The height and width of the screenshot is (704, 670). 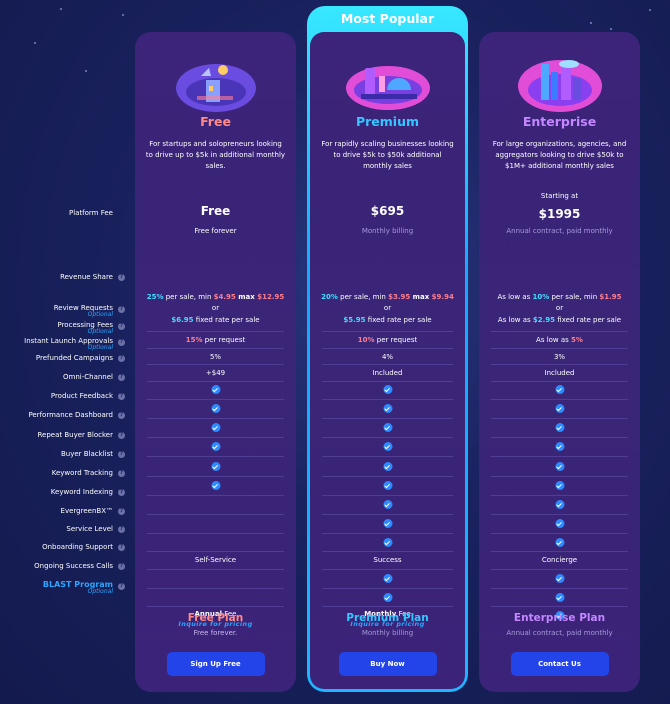 What do you see at coordinates (85, 325) in the screenshot?
I see `label-text: Processing Fees` at bounding box center [85, 325].